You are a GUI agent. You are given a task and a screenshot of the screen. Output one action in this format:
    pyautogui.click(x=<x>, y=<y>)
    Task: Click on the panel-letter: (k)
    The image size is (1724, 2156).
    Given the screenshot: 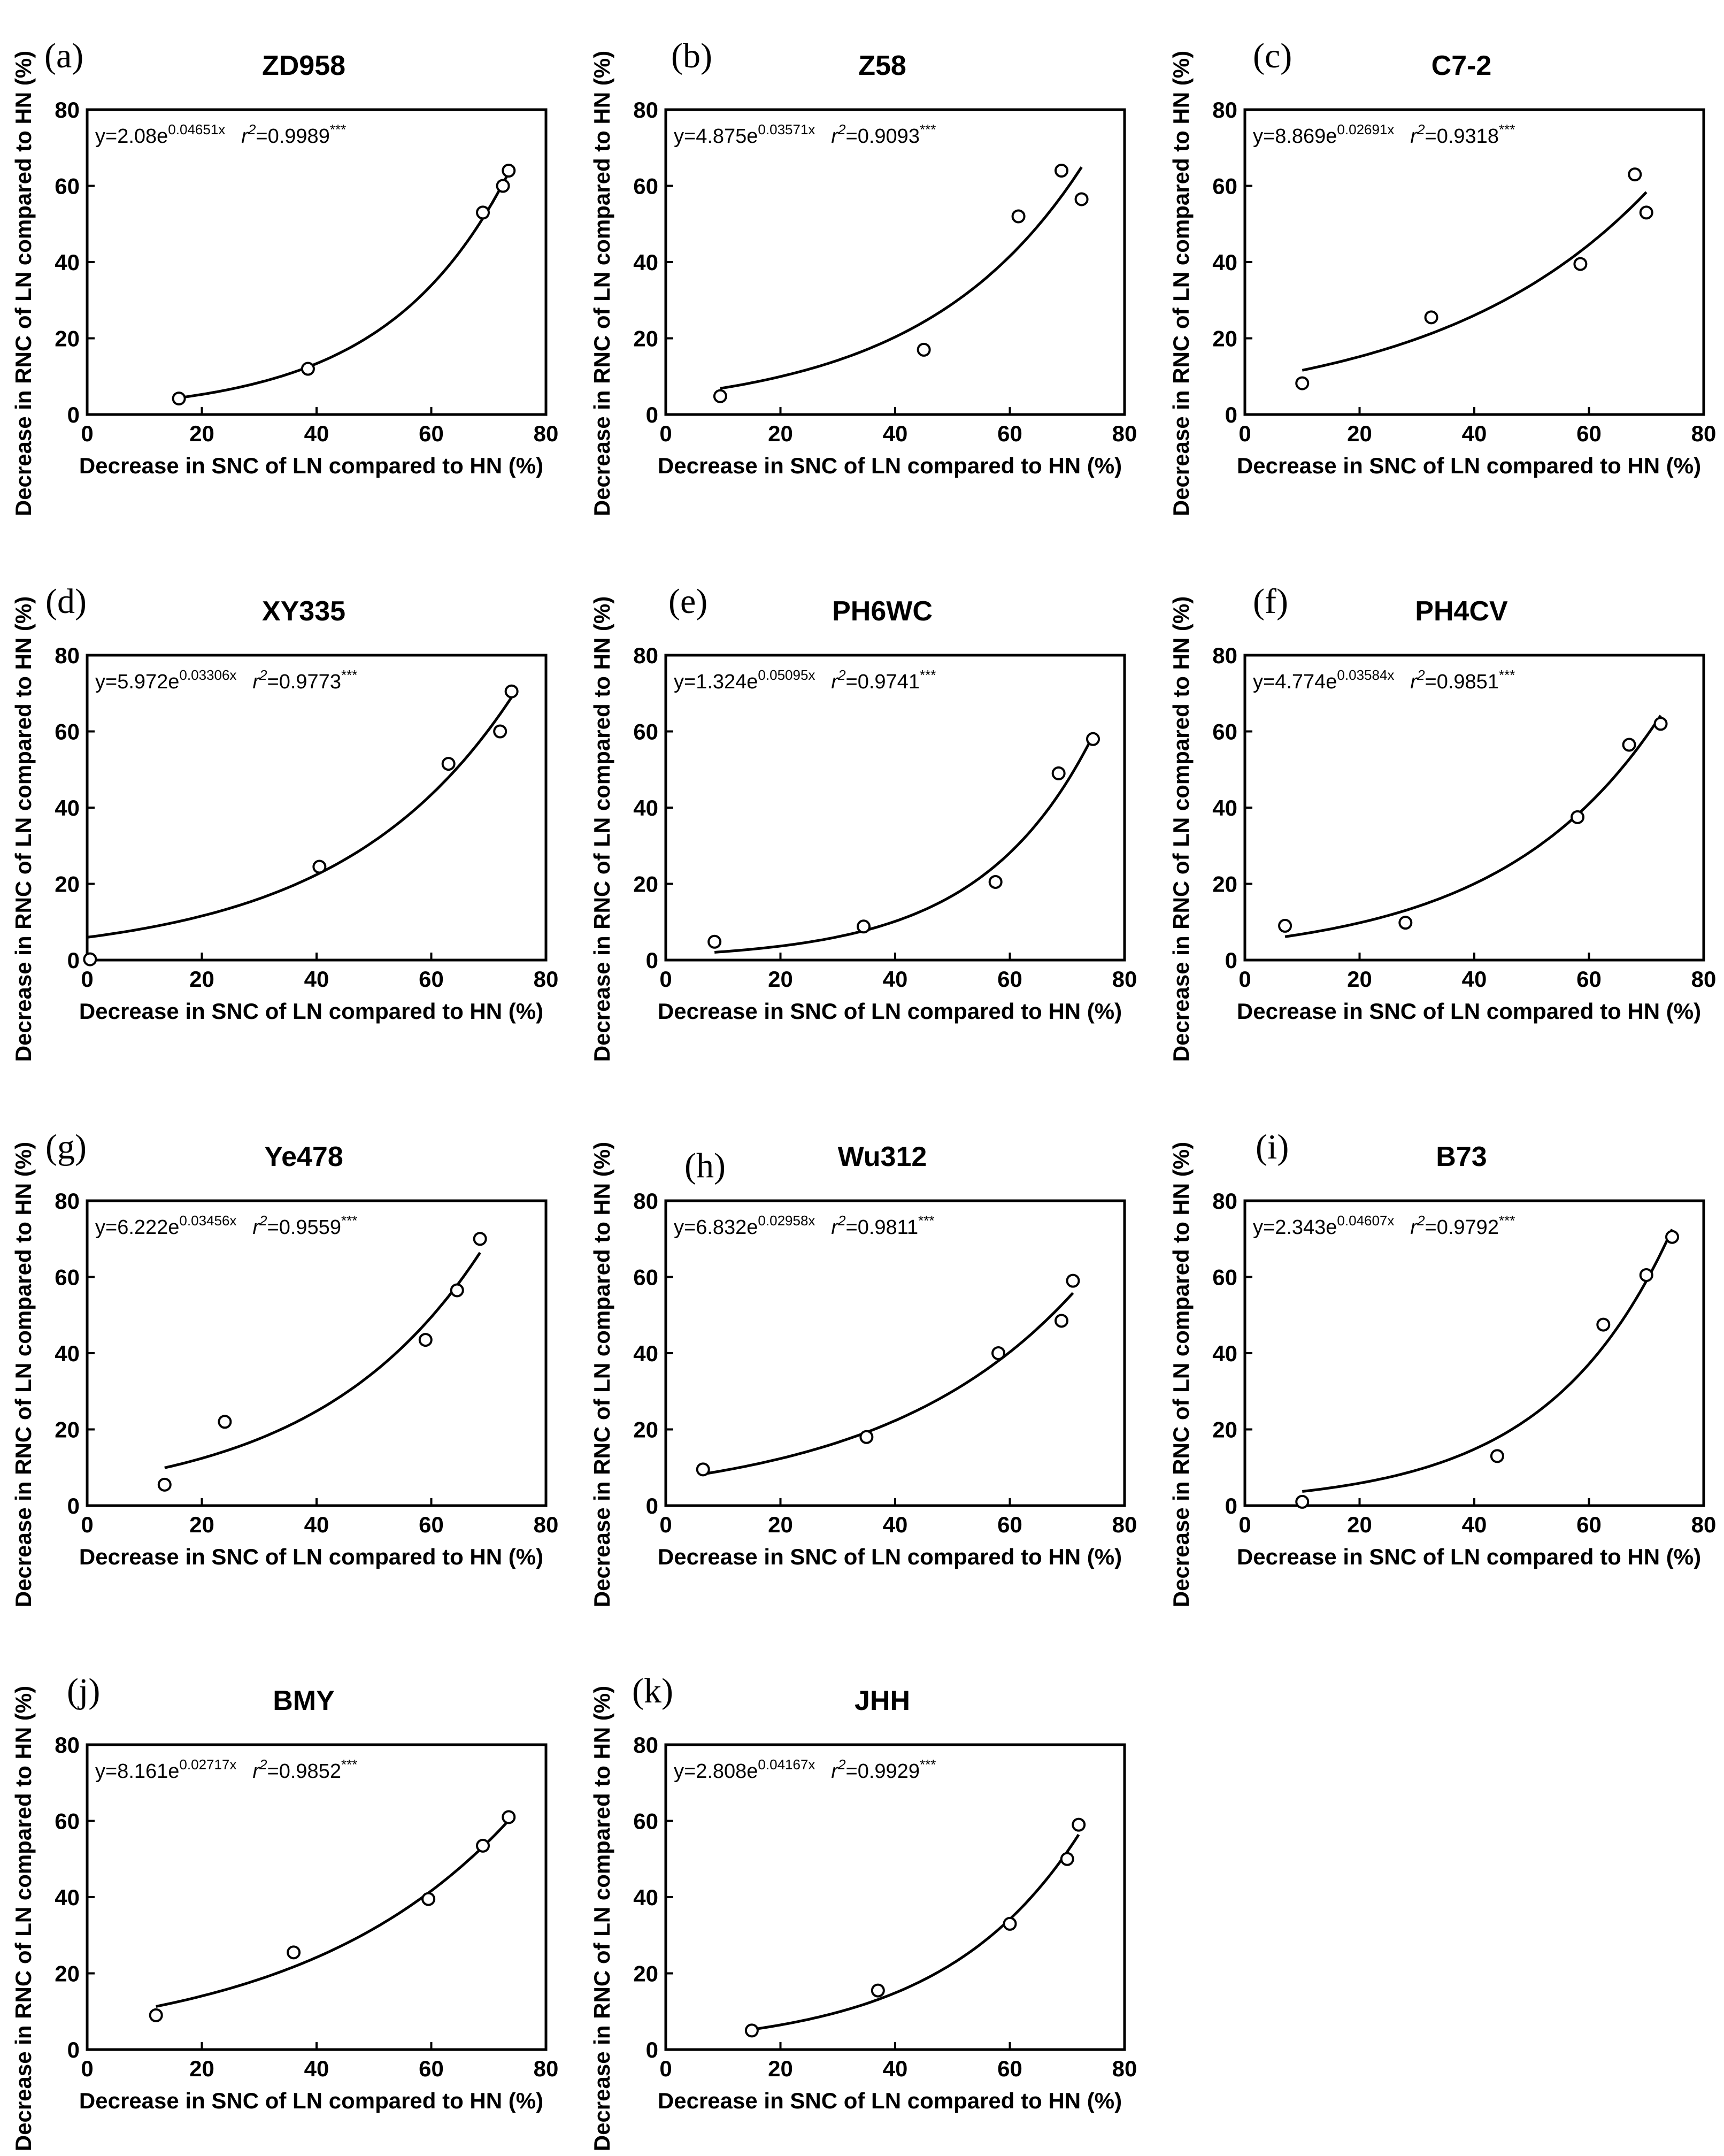 What is the action you would take?
    pyautogui.click(x=652, y=1691)
    